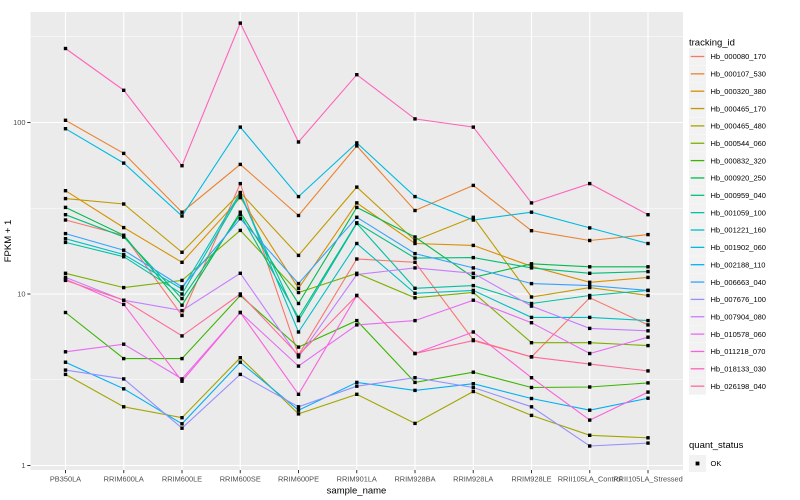  What do you see at coordinates (182, 479) in the screenshot?
I see `x-tick-label: RRIM600LE` at bounding box center [182, 479].